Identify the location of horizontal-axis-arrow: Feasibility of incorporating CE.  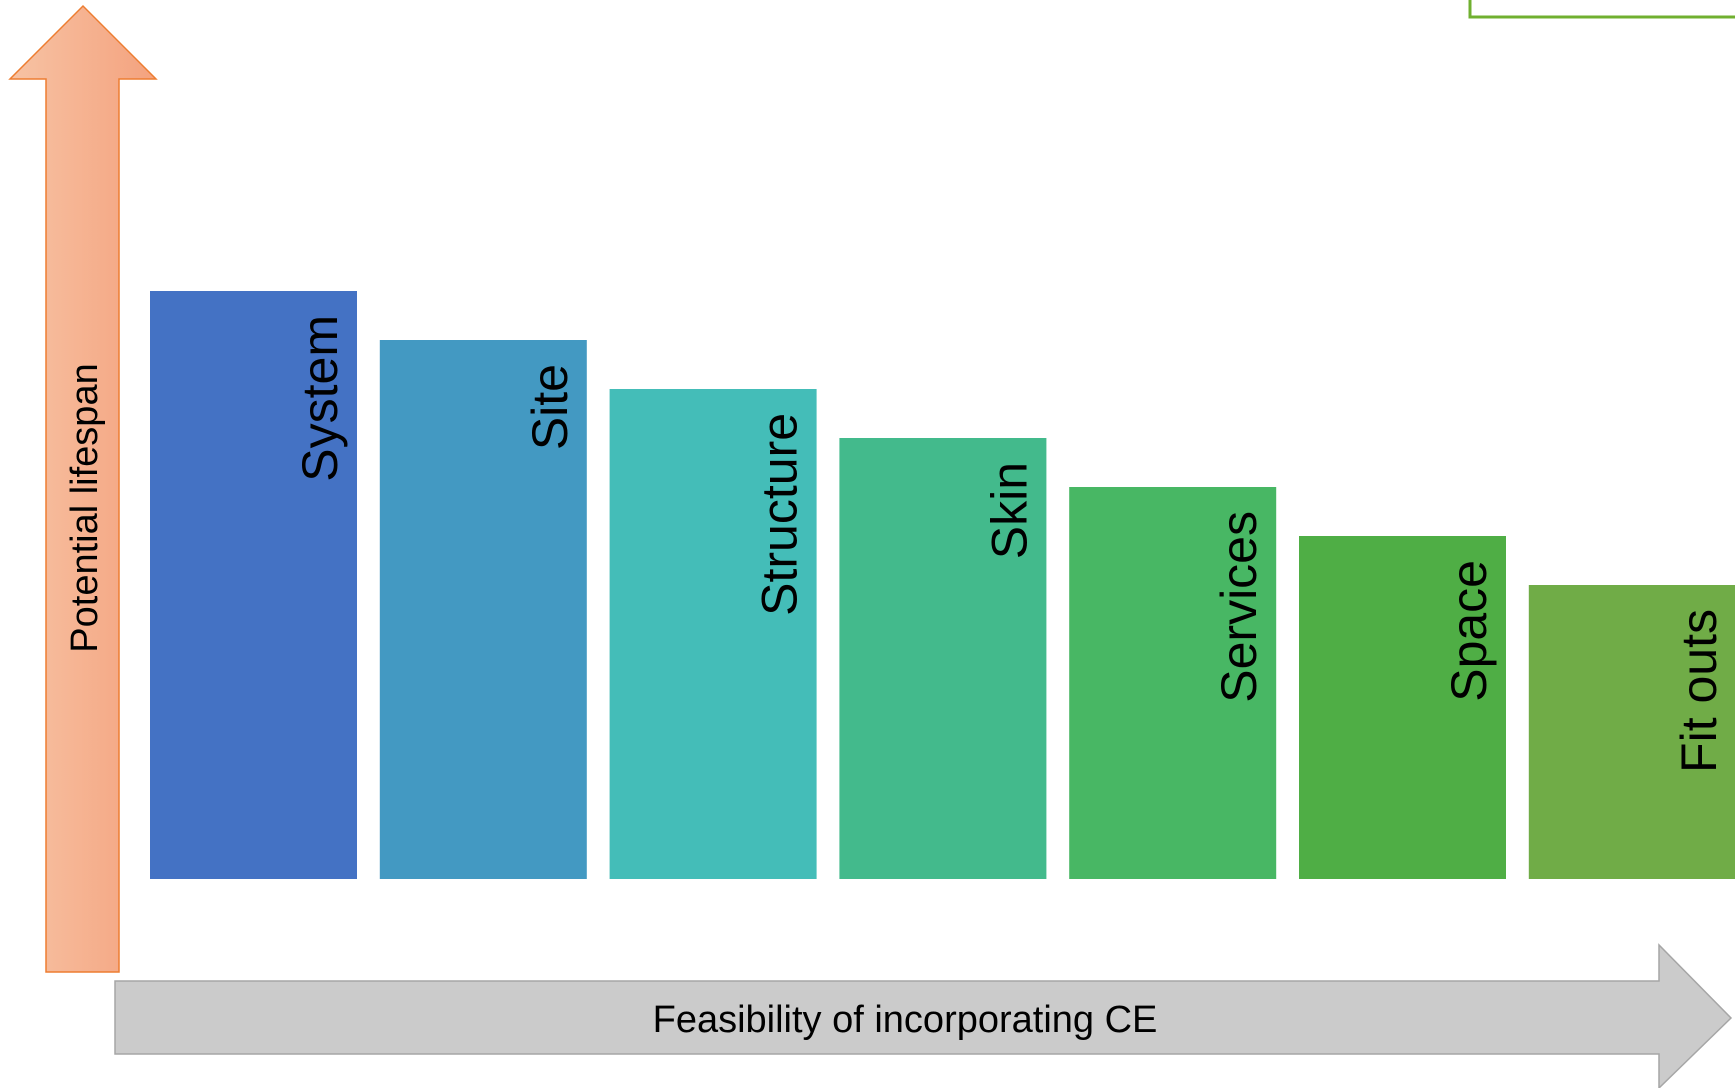
(923, 1015).